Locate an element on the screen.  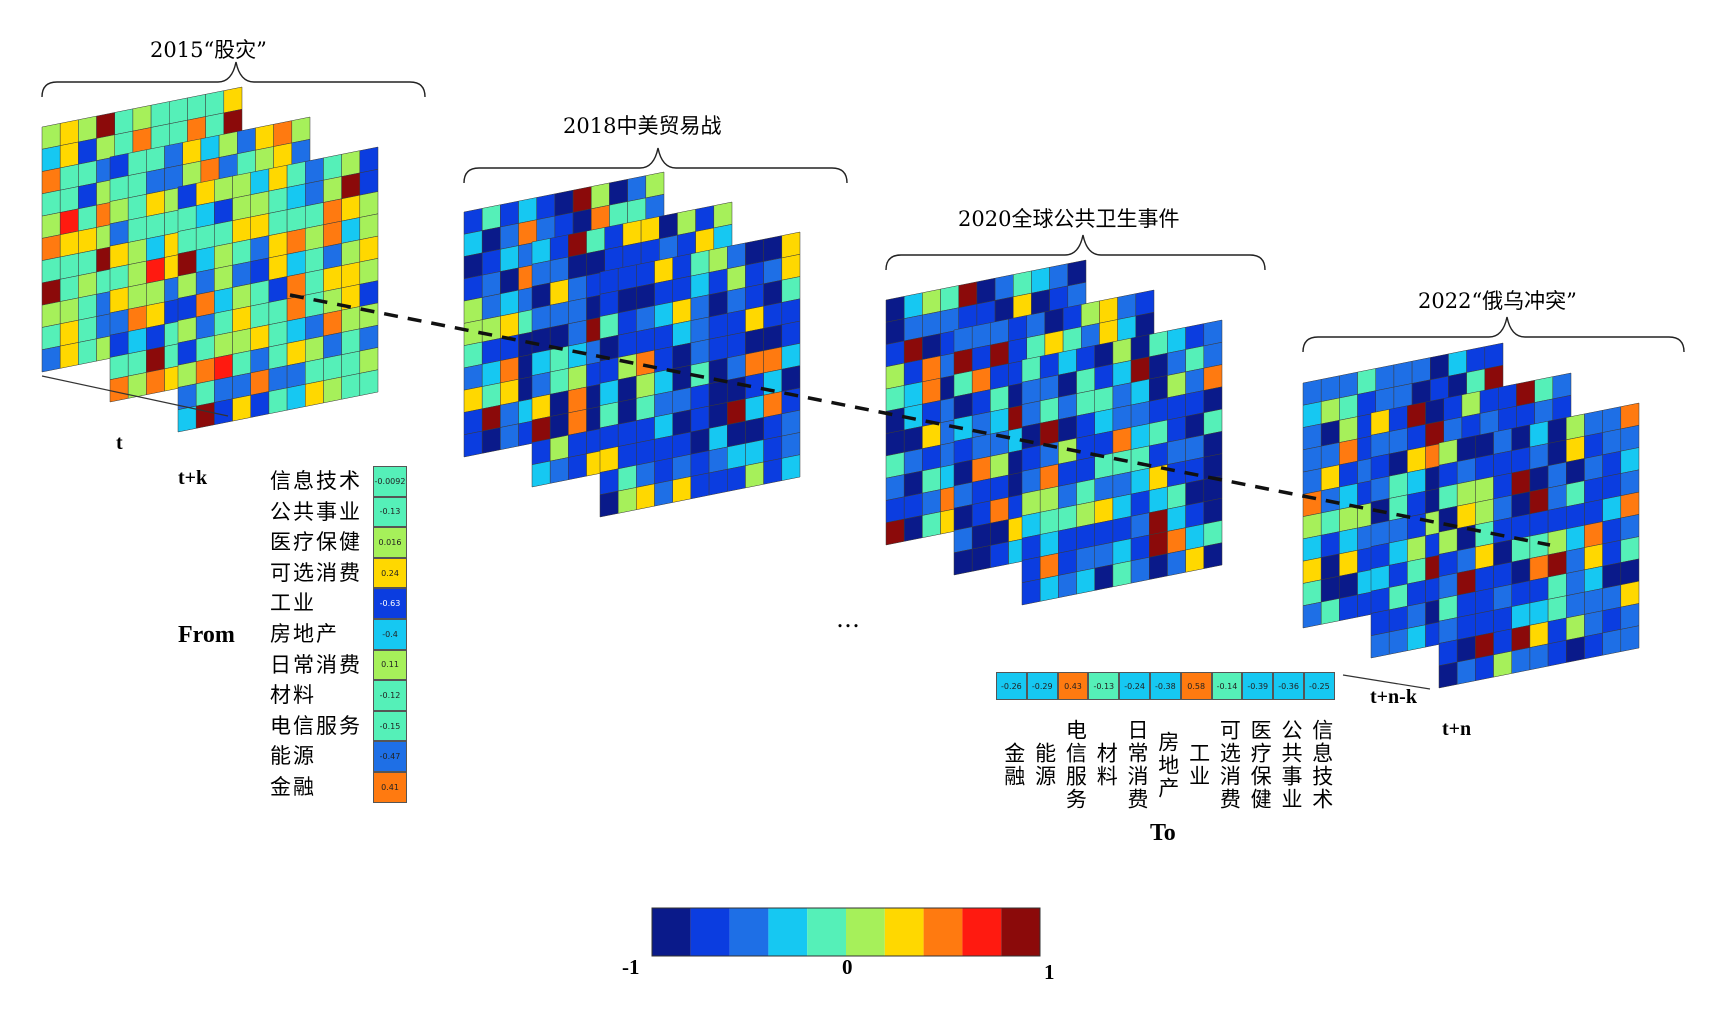
from-sector-label: 材料 is located at coordinates (293, 695).